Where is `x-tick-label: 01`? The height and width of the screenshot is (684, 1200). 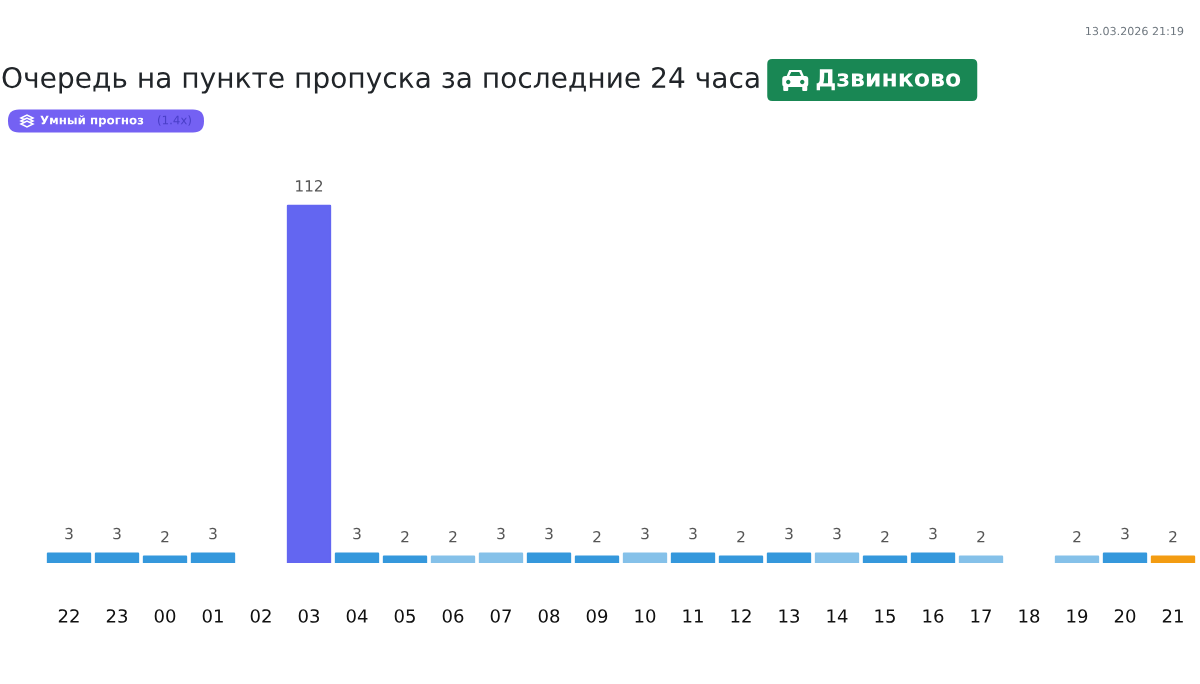
x-tick-label: 01 is located at coordinates (212, 616).